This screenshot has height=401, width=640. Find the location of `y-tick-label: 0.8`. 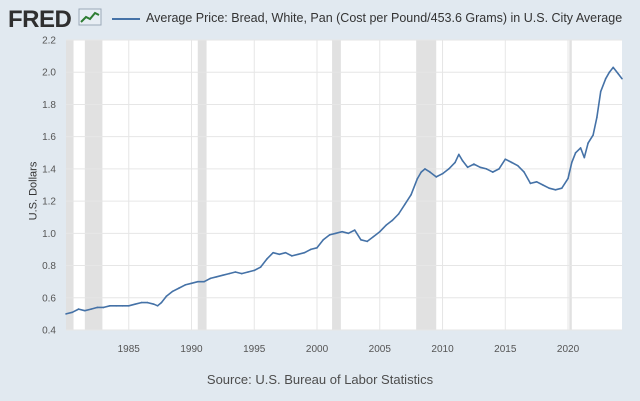

y-tick-label: 0.8 is located at coordinates (49, 266).